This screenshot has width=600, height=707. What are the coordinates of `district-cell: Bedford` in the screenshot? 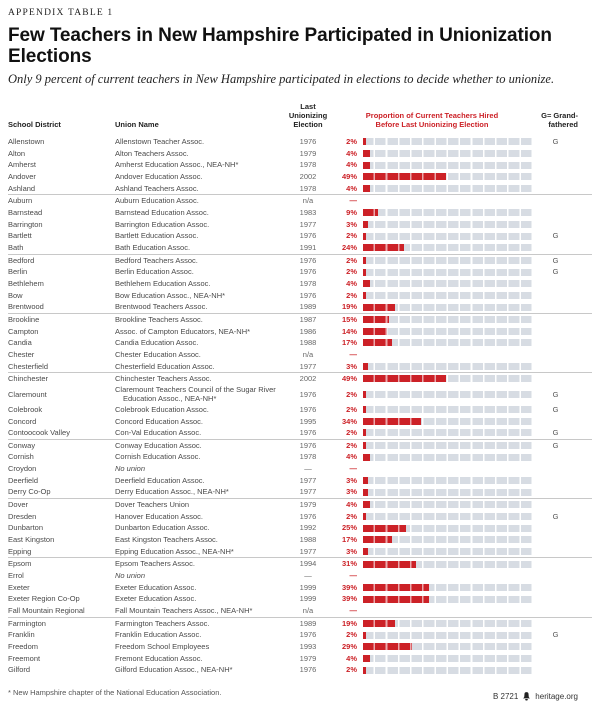 It's located at (21, 260).